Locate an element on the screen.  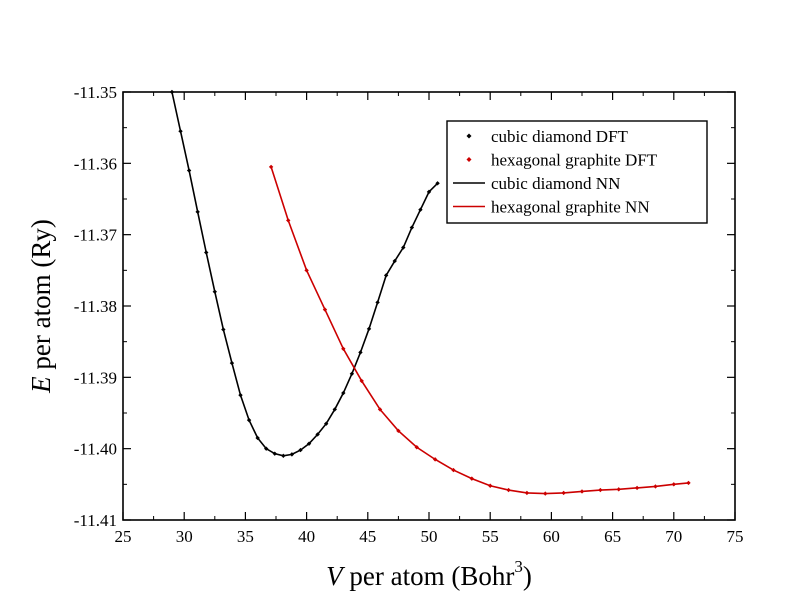
x-axis-text: per atom (Bohr is located at coordinates (429, 576).